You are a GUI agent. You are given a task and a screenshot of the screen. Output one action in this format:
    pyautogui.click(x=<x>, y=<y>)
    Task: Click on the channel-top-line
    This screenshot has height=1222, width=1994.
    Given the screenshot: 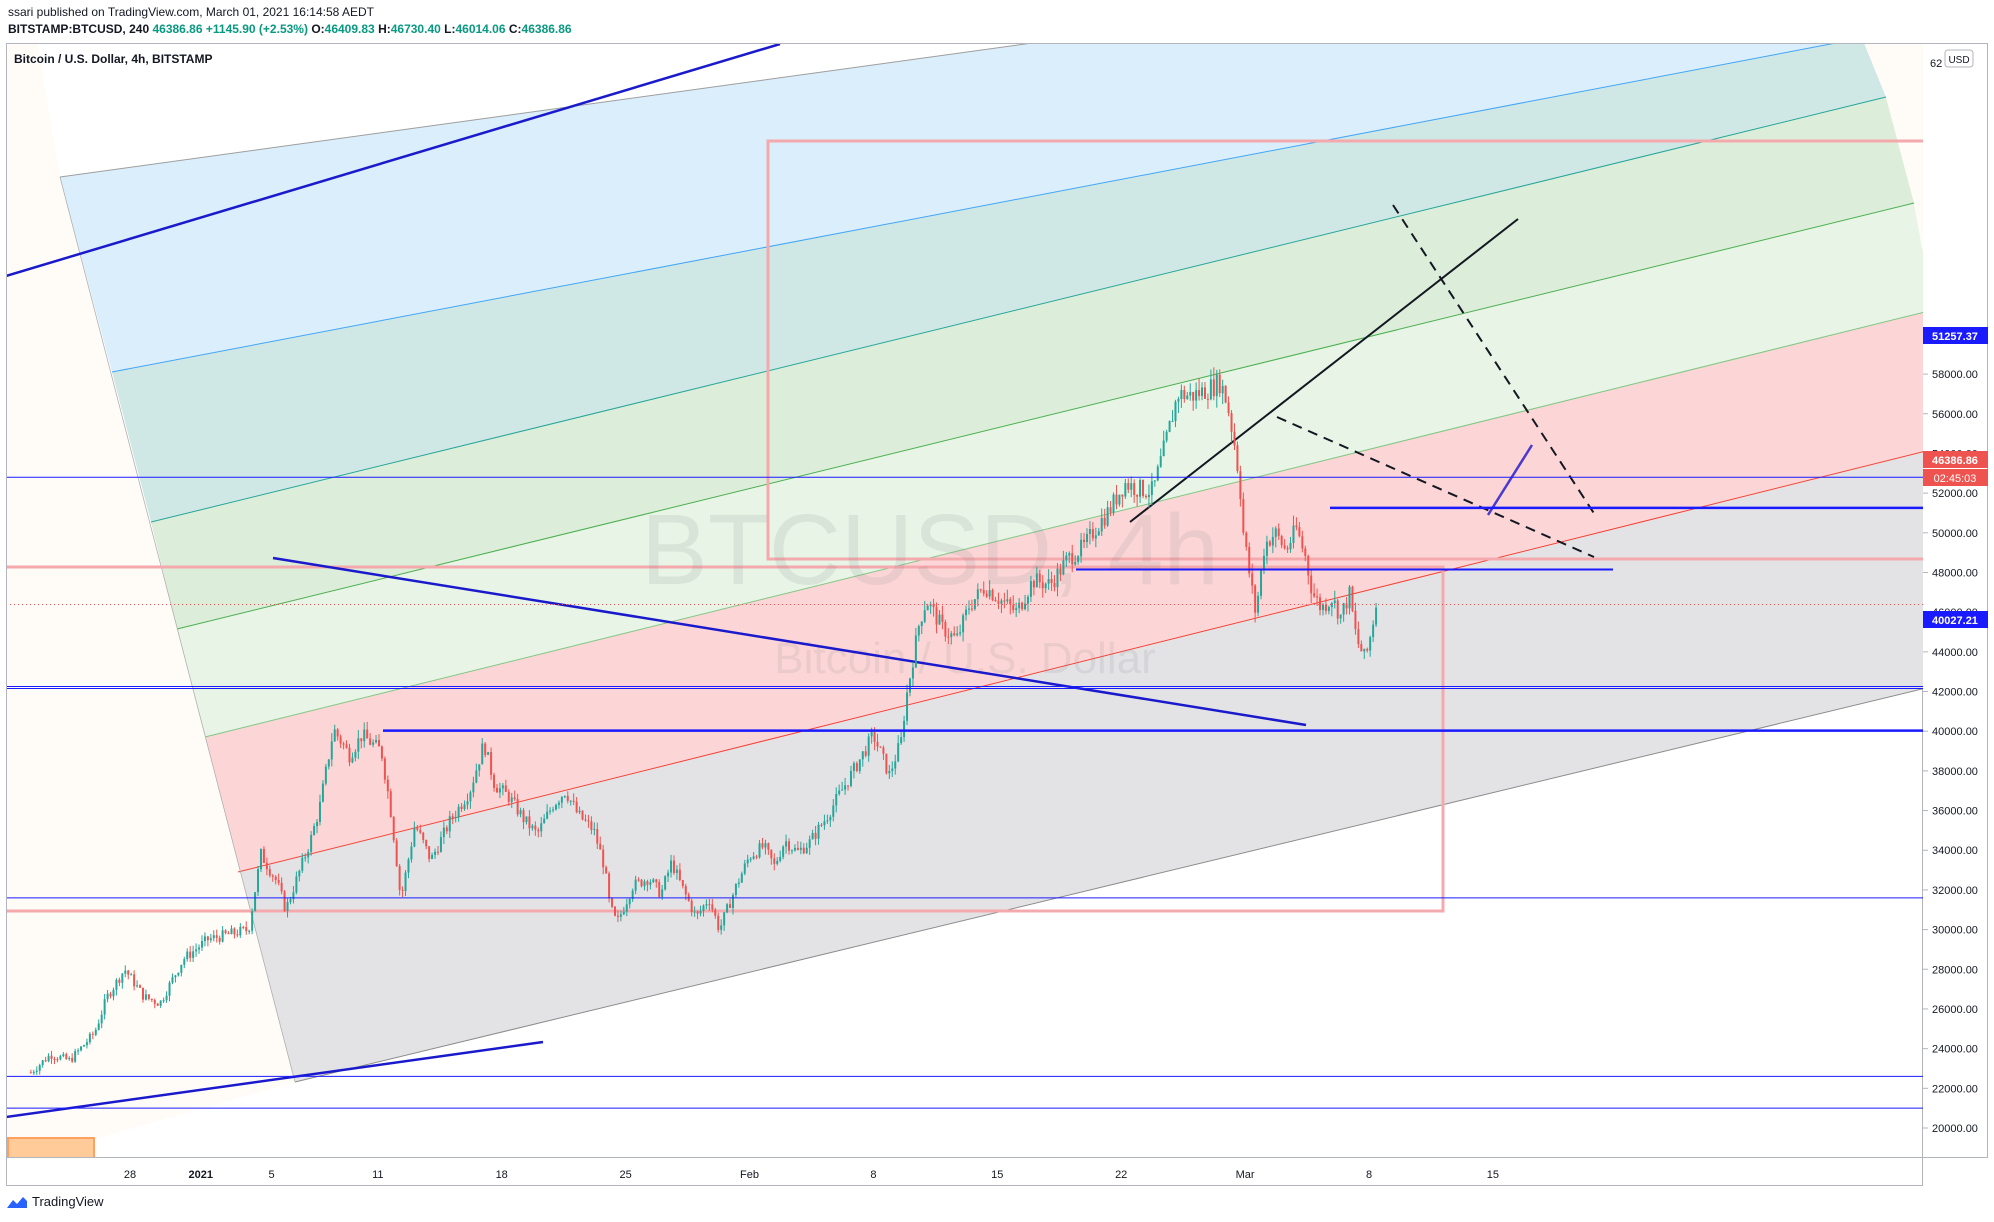 What is the action you would take?
    pyautogui.click(x=944, y=89)
    